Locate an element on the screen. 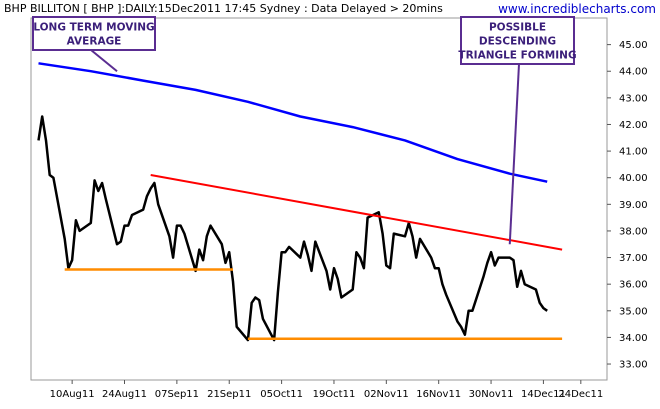  y-tick-label: 38.00 is located at coordinates (633, 231).